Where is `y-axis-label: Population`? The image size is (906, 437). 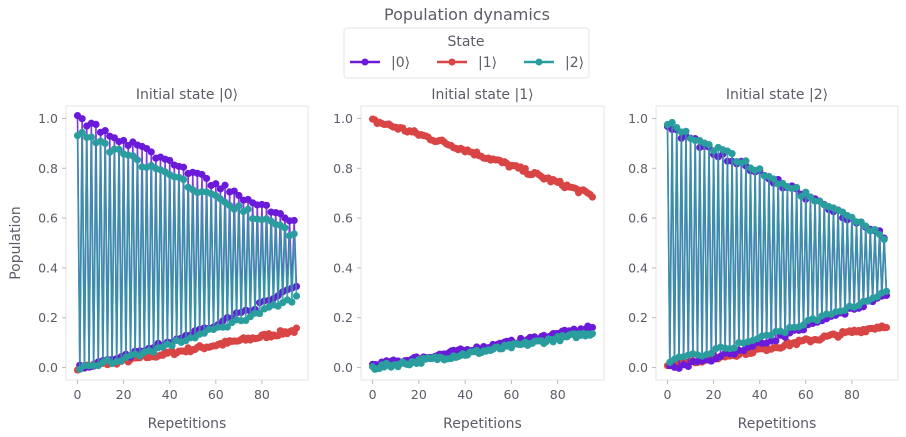
y-axis-label: Population is located at coordinates (16, 243).